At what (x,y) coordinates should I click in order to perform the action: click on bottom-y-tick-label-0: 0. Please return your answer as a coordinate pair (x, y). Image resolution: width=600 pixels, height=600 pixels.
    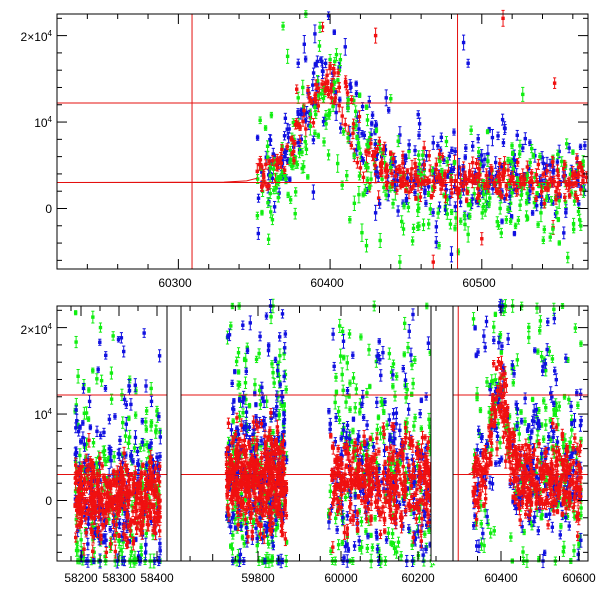
    Looking at the image, I should click on (48, 501).